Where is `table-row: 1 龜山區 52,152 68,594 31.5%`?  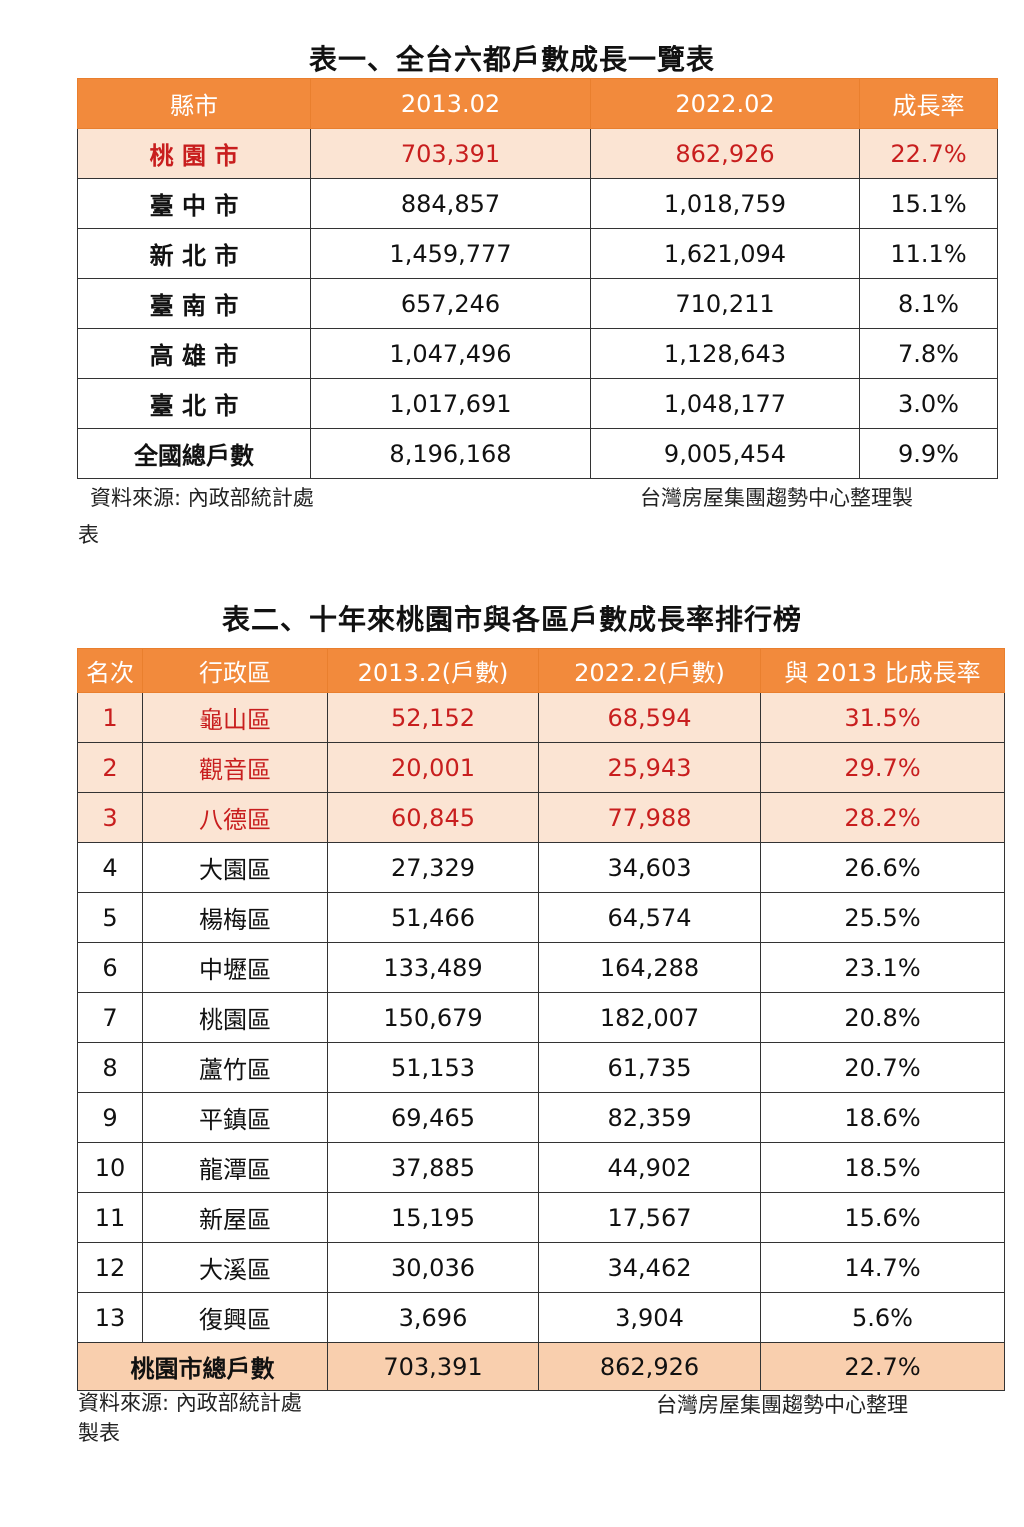
table-row: 1 龜山區 52,152 68,594 31.5% is located at coordinates (541, 717).